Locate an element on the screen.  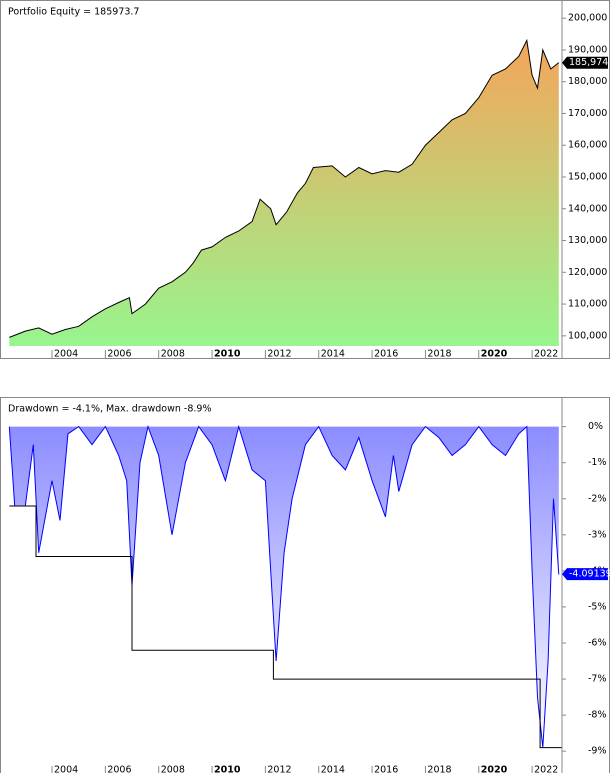
y-tick-label: 200,000 is located at coordinates (587, 18).